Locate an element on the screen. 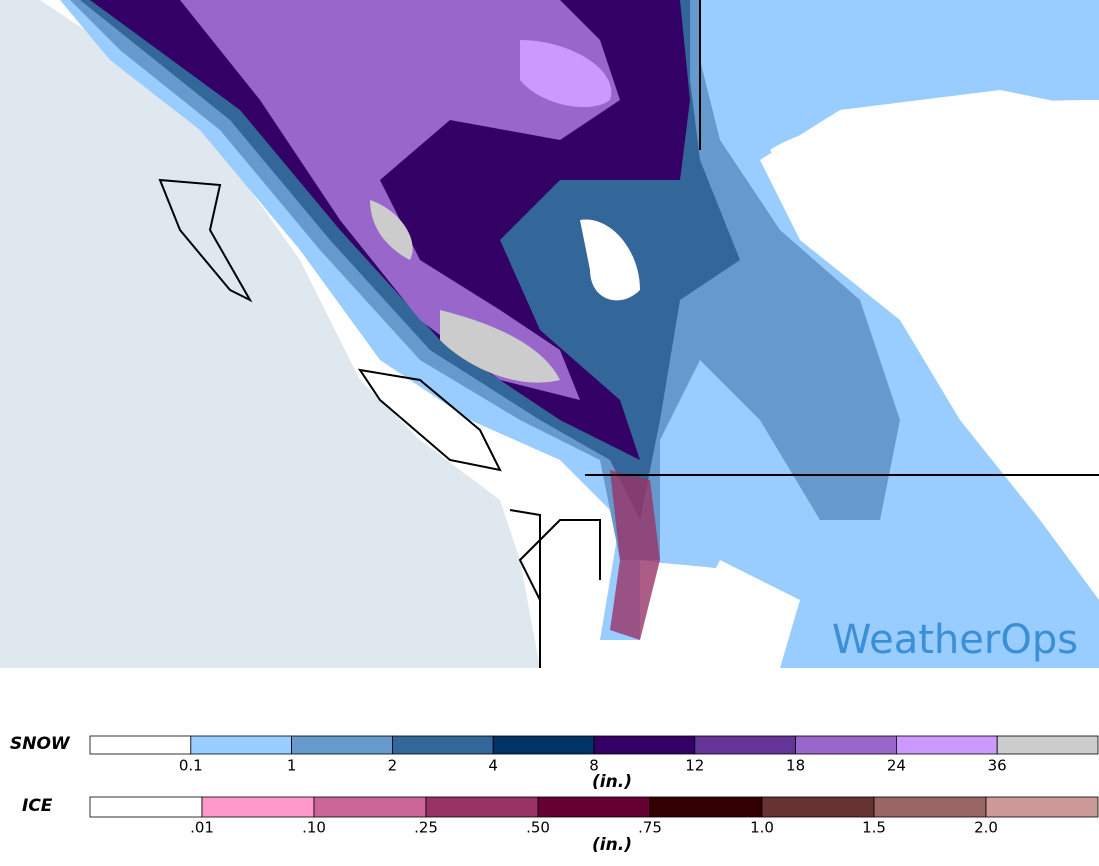 Image resolution: width=1099 pixels, height=866 pixels. legend-tick-label: 0.1 is located at coordinates (191, 766).